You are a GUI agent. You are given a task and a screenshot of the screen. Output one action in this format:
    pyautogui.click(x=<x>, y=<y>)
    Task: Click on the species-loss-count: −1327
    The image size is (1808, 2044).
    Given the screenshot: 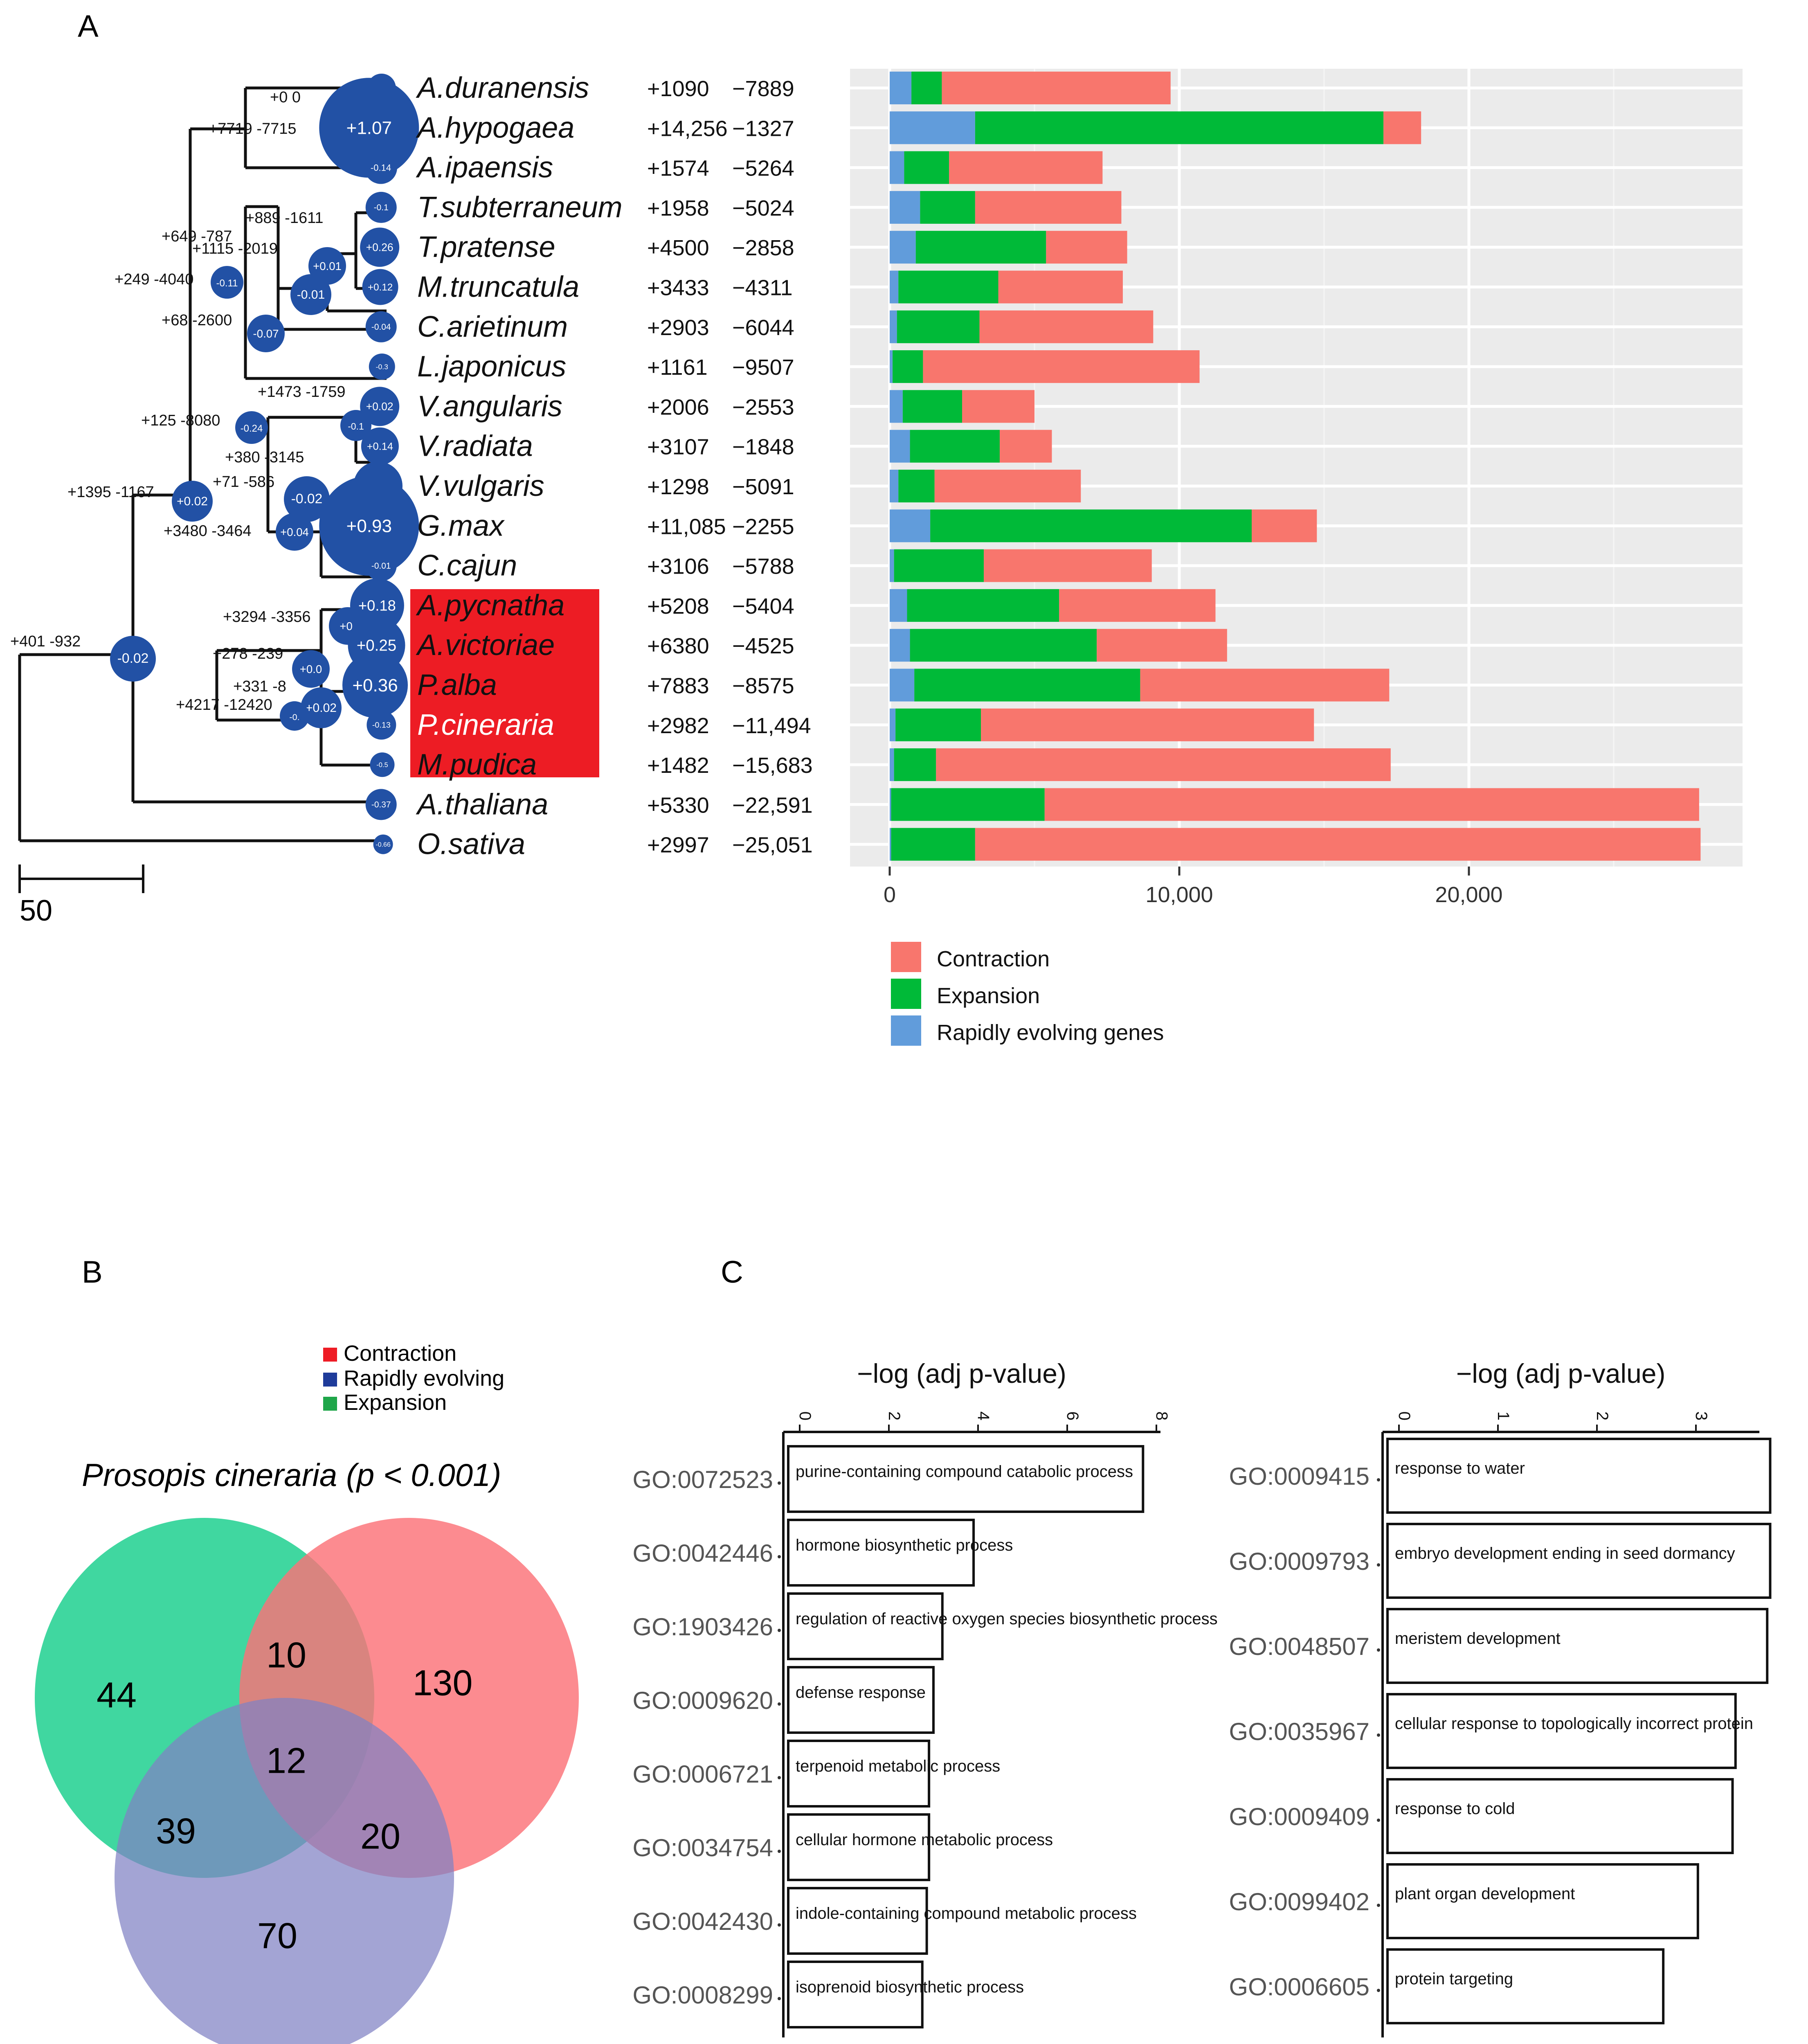 What is the action you would take?
    pyautogui.click(x=763, y=128)
    